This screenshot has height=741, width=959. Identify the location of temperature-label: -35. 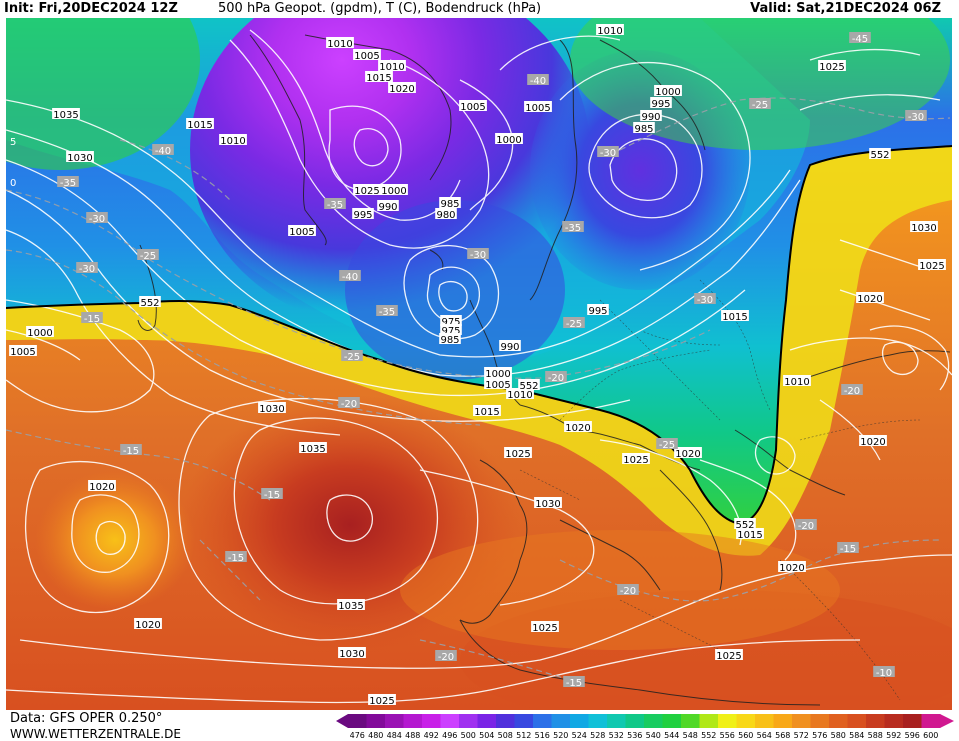
(335, 204).